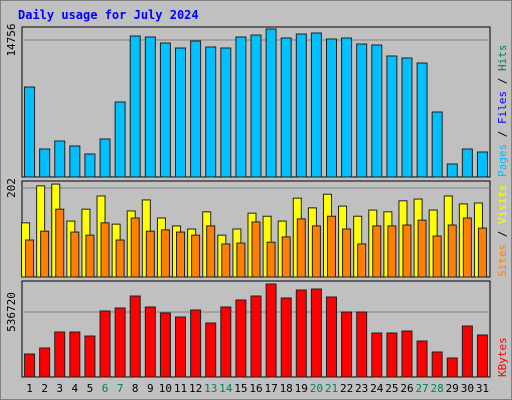  Describe the element at coordinates (11, 188) in the screenshot. I see `y-tick-label: 202` at that location.